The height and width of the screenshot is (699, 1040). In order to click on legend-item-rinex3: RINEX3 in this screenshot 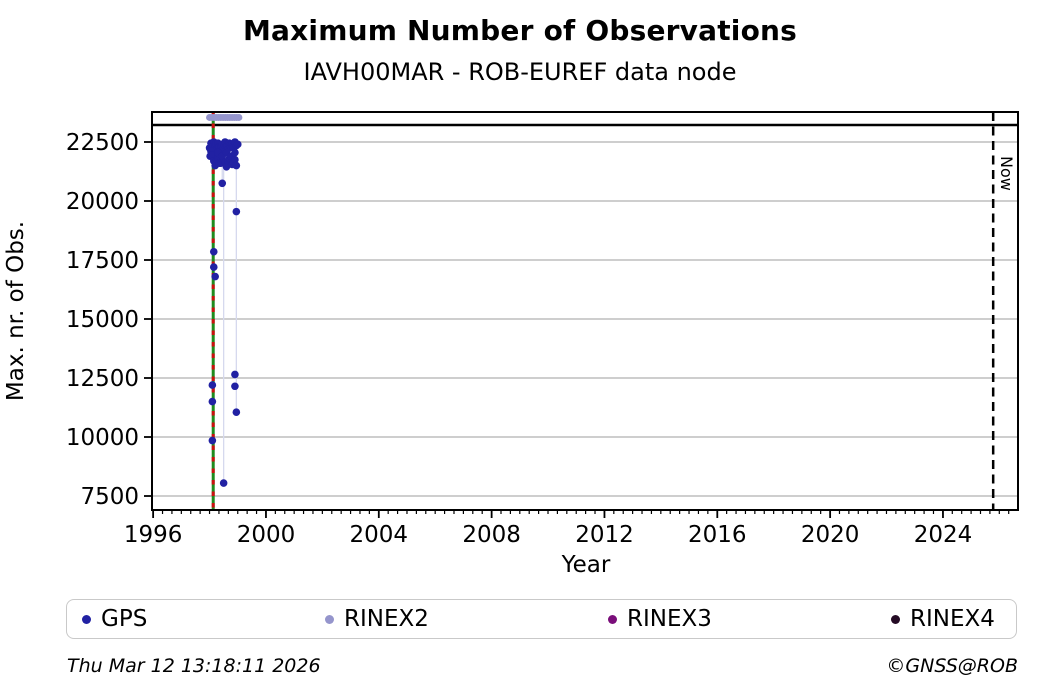, I will do `click(660, 619)`.